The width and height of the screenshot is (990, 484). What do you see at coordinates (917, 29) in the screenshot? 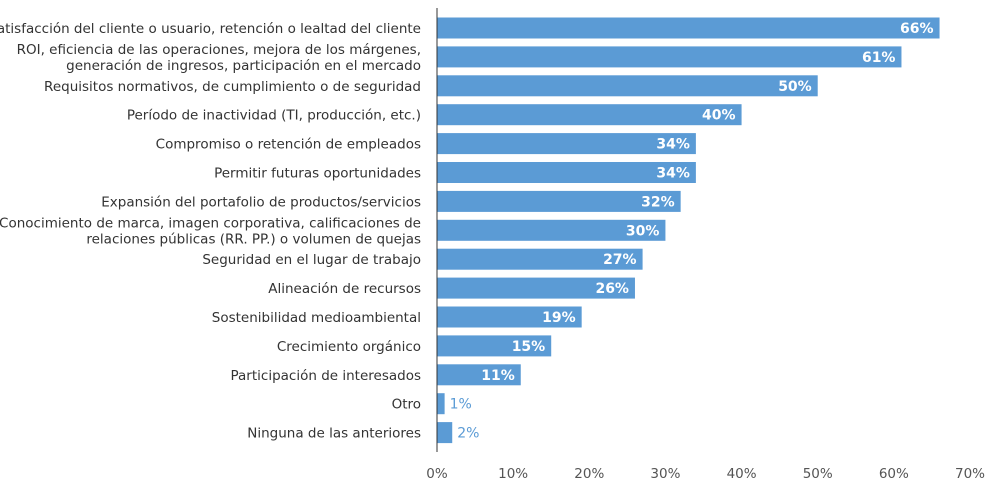
I see `data-label: 66%` at bounding box center [917, 29].